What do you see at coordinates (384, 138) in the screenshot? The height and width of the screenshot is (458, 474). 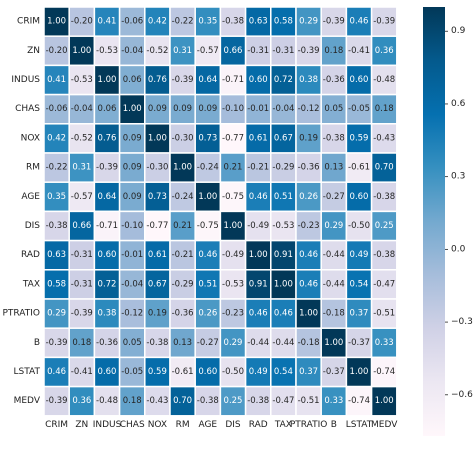 I see `heatmap-cell-nox-medv` at bounding box center [384, 138].